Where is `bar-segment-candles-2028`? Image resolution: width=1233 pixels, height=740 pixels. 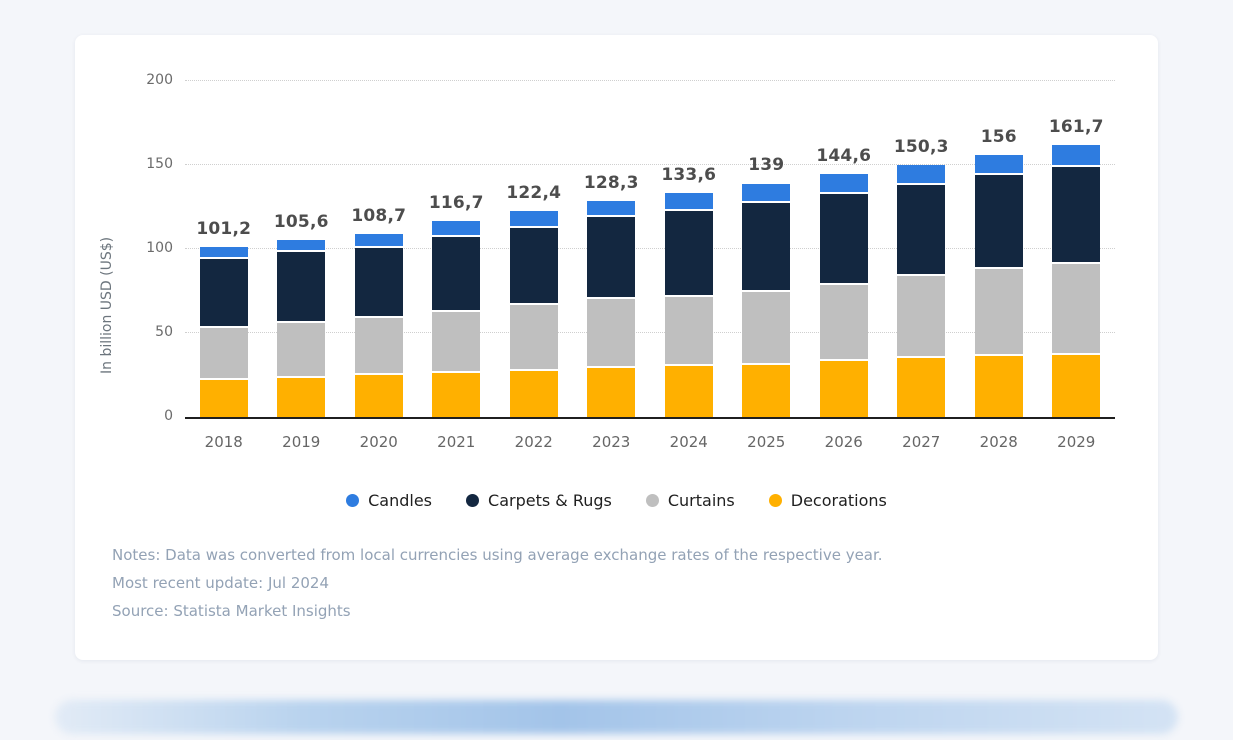 bar-segment-candles-2028 is located at coordinates (998, 165).